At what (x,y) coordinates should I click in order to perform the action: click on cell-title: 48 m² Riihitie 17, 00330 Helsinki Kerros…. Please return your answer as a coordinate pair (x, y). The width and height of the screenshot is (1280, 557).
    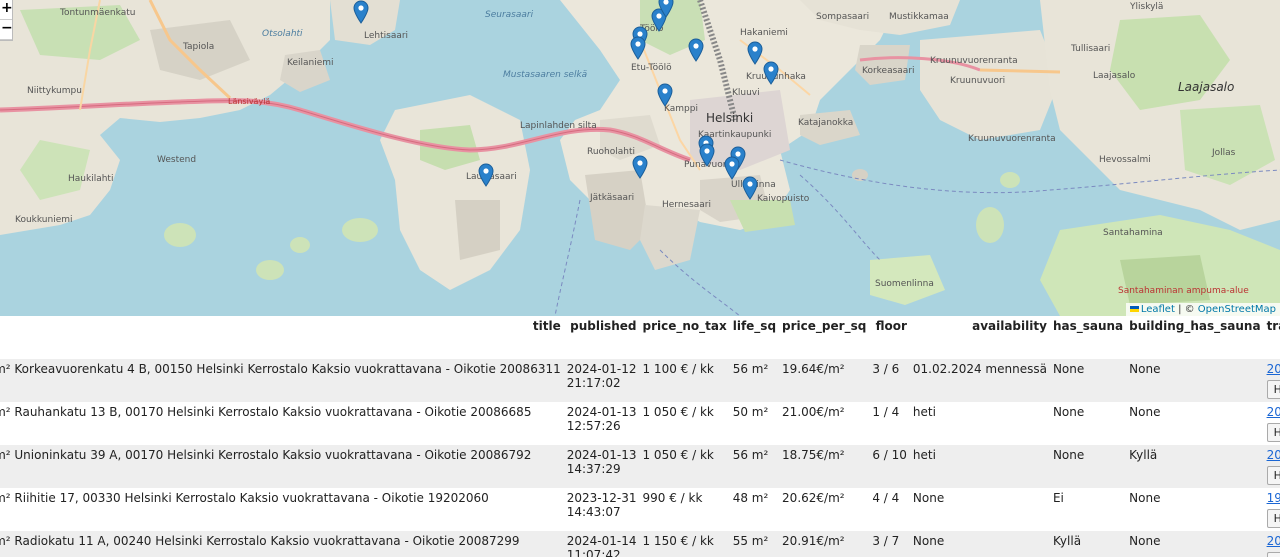
    Looking at the image, I should click on (282, 509).